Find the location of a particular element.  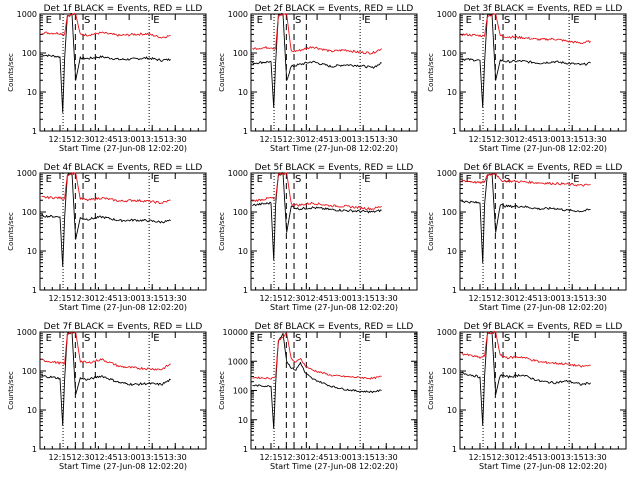

y-tick-label: 10000 is located at coordinates (235, 332).